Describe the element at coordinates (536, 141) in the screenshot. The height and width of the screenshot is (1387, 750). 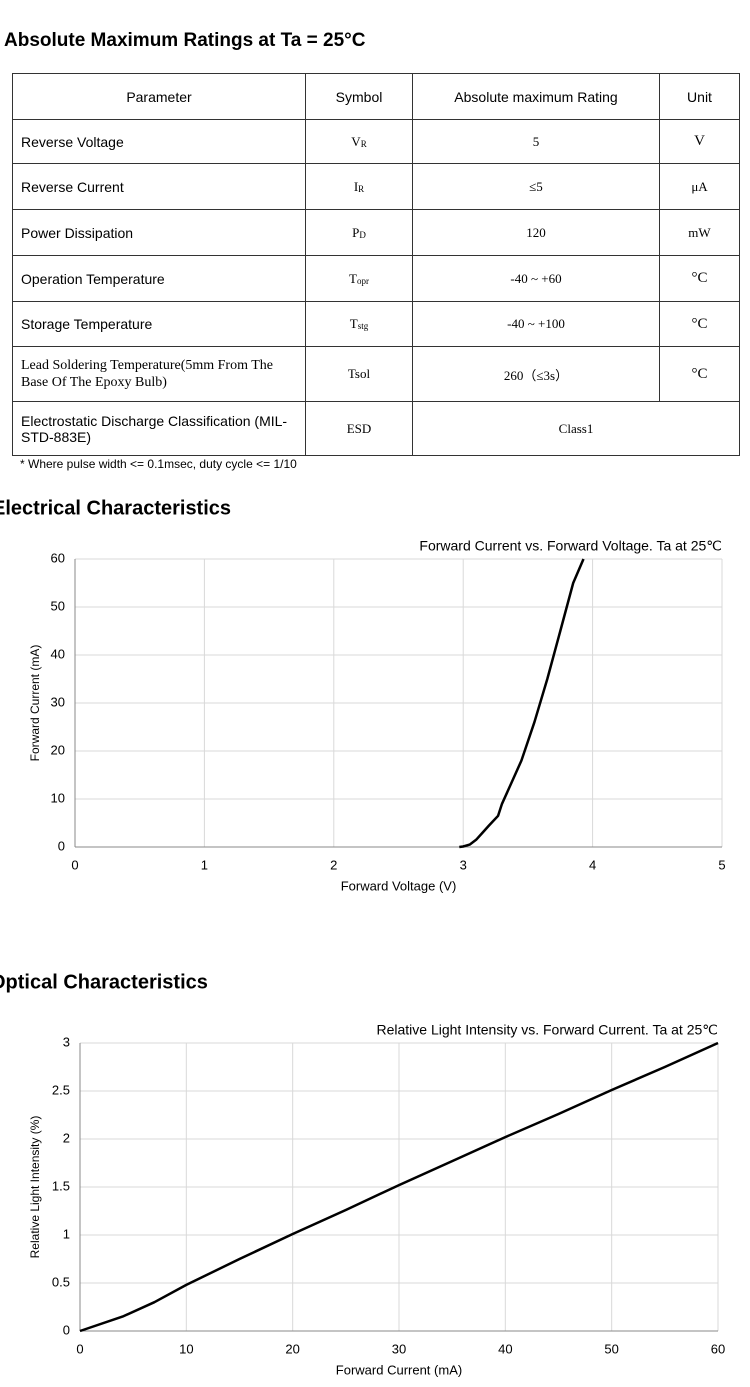
I see `cell: 5` at that location.